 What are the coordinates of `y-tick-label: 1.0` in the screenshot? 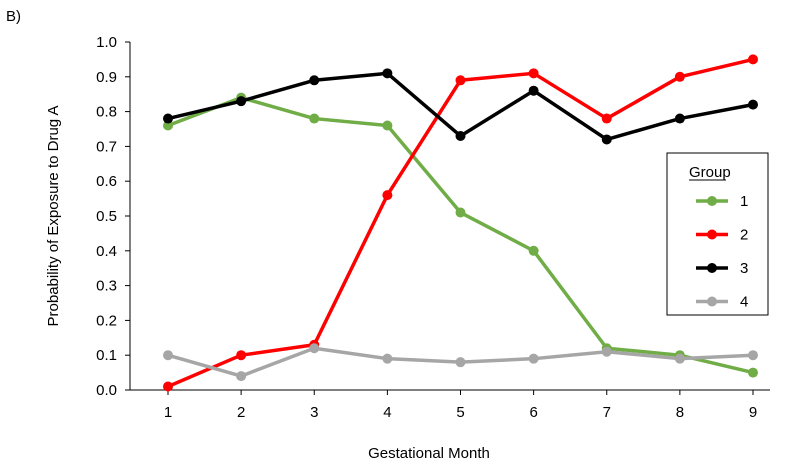 It's located at (106, 42).